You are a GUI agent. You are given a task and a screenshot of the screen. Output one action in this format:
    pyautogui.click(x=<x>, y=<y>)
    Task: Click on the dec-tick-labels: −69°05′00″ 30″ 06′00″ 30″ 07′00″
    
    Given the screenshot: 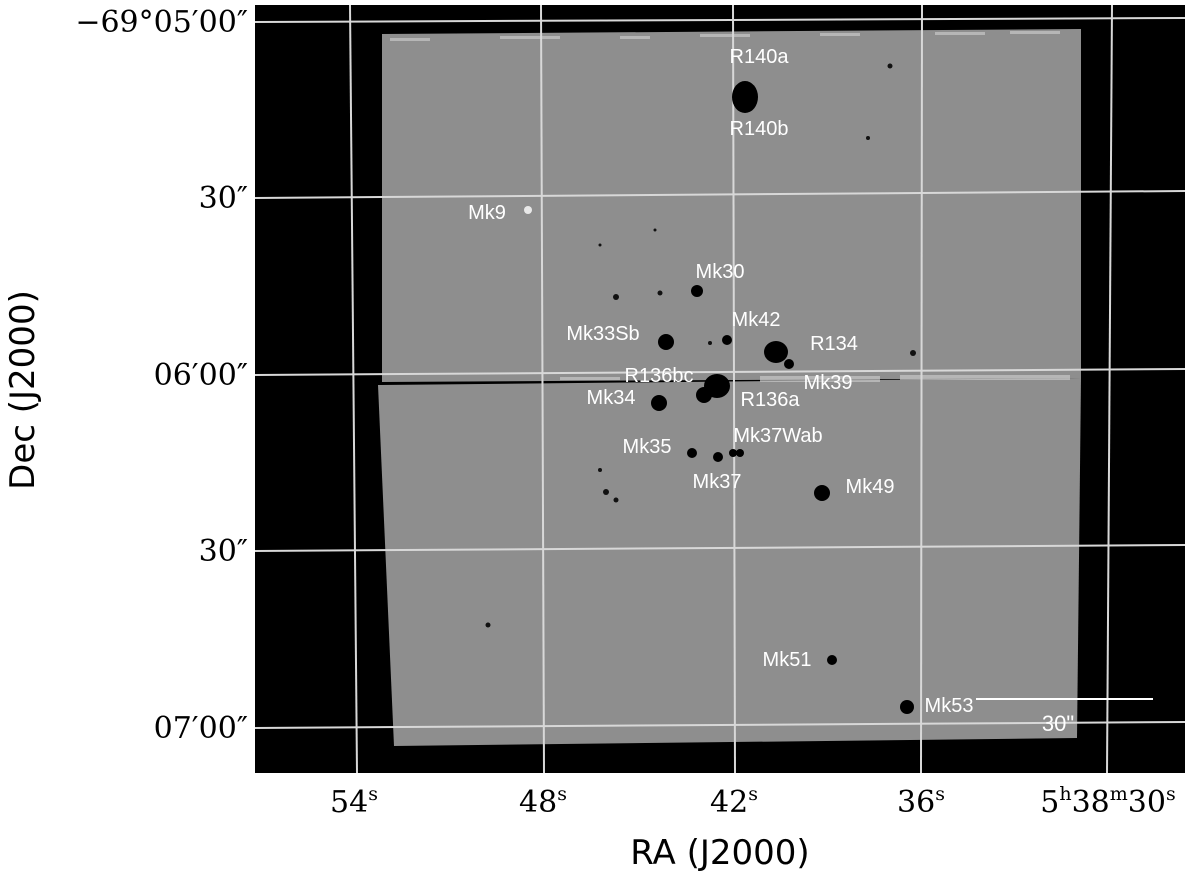 What is the action you would take?
    pyautogui.click(x=161, y=375)
    